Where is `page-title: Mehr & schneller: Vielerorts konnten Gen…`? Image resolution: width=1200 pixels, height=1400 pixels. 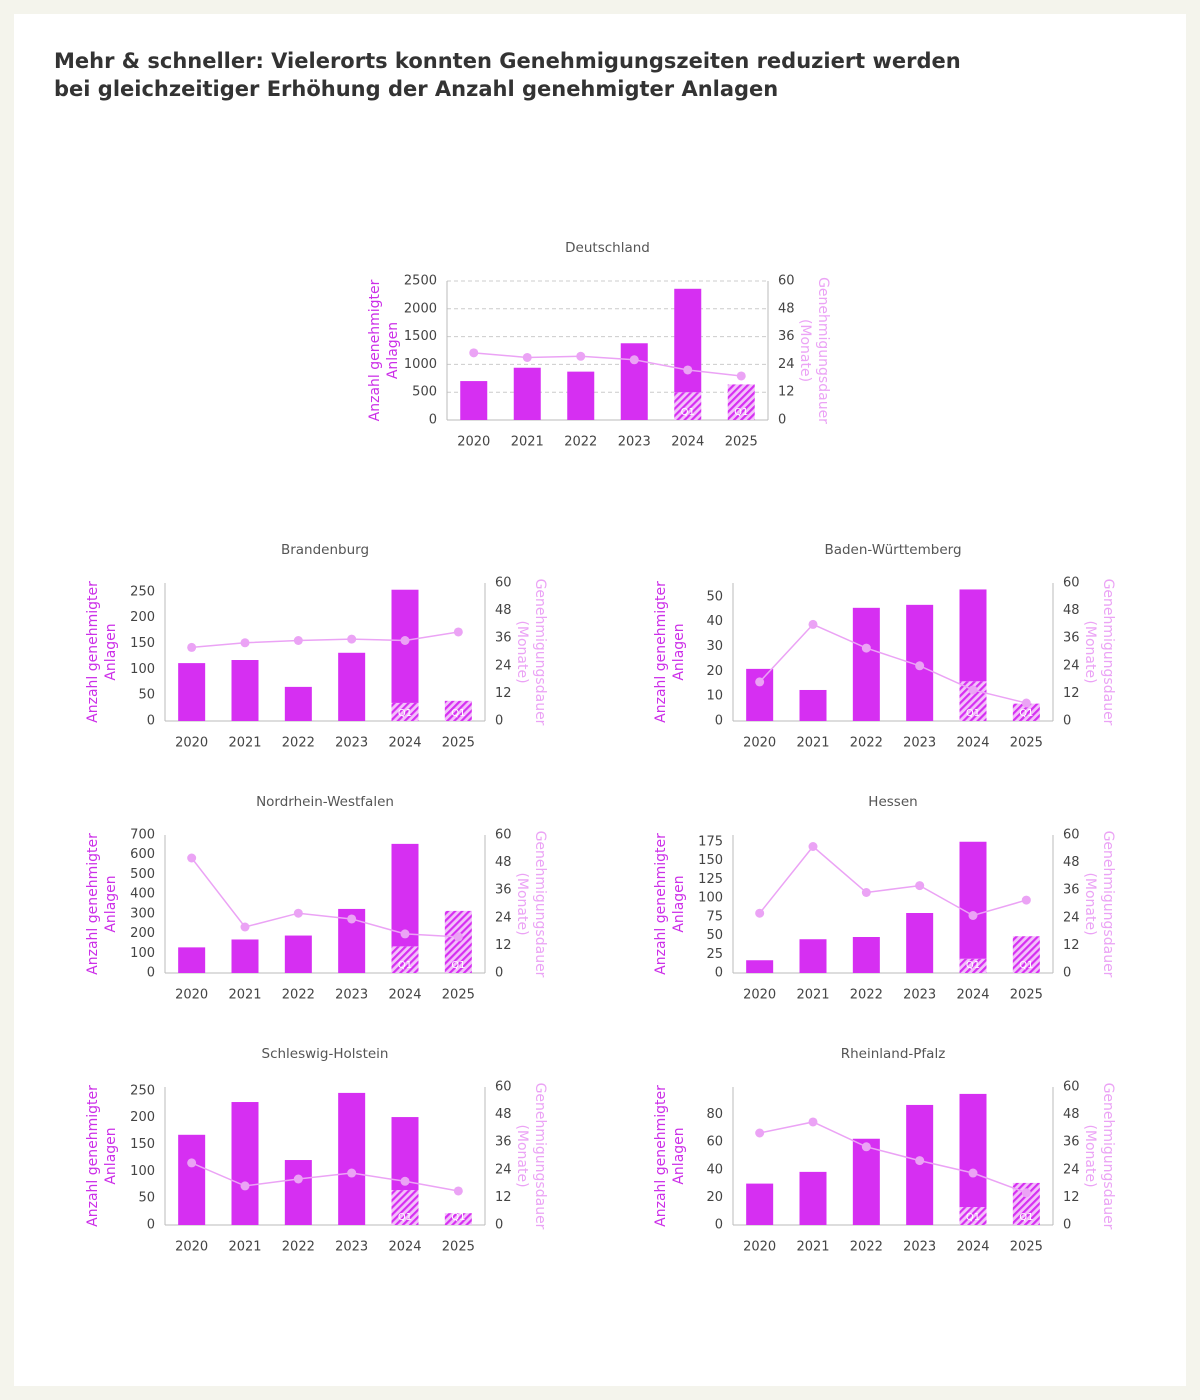
page-title: Mehr & schneller: Vielerorts konnten Gen… is located at coordinates (507, 61).